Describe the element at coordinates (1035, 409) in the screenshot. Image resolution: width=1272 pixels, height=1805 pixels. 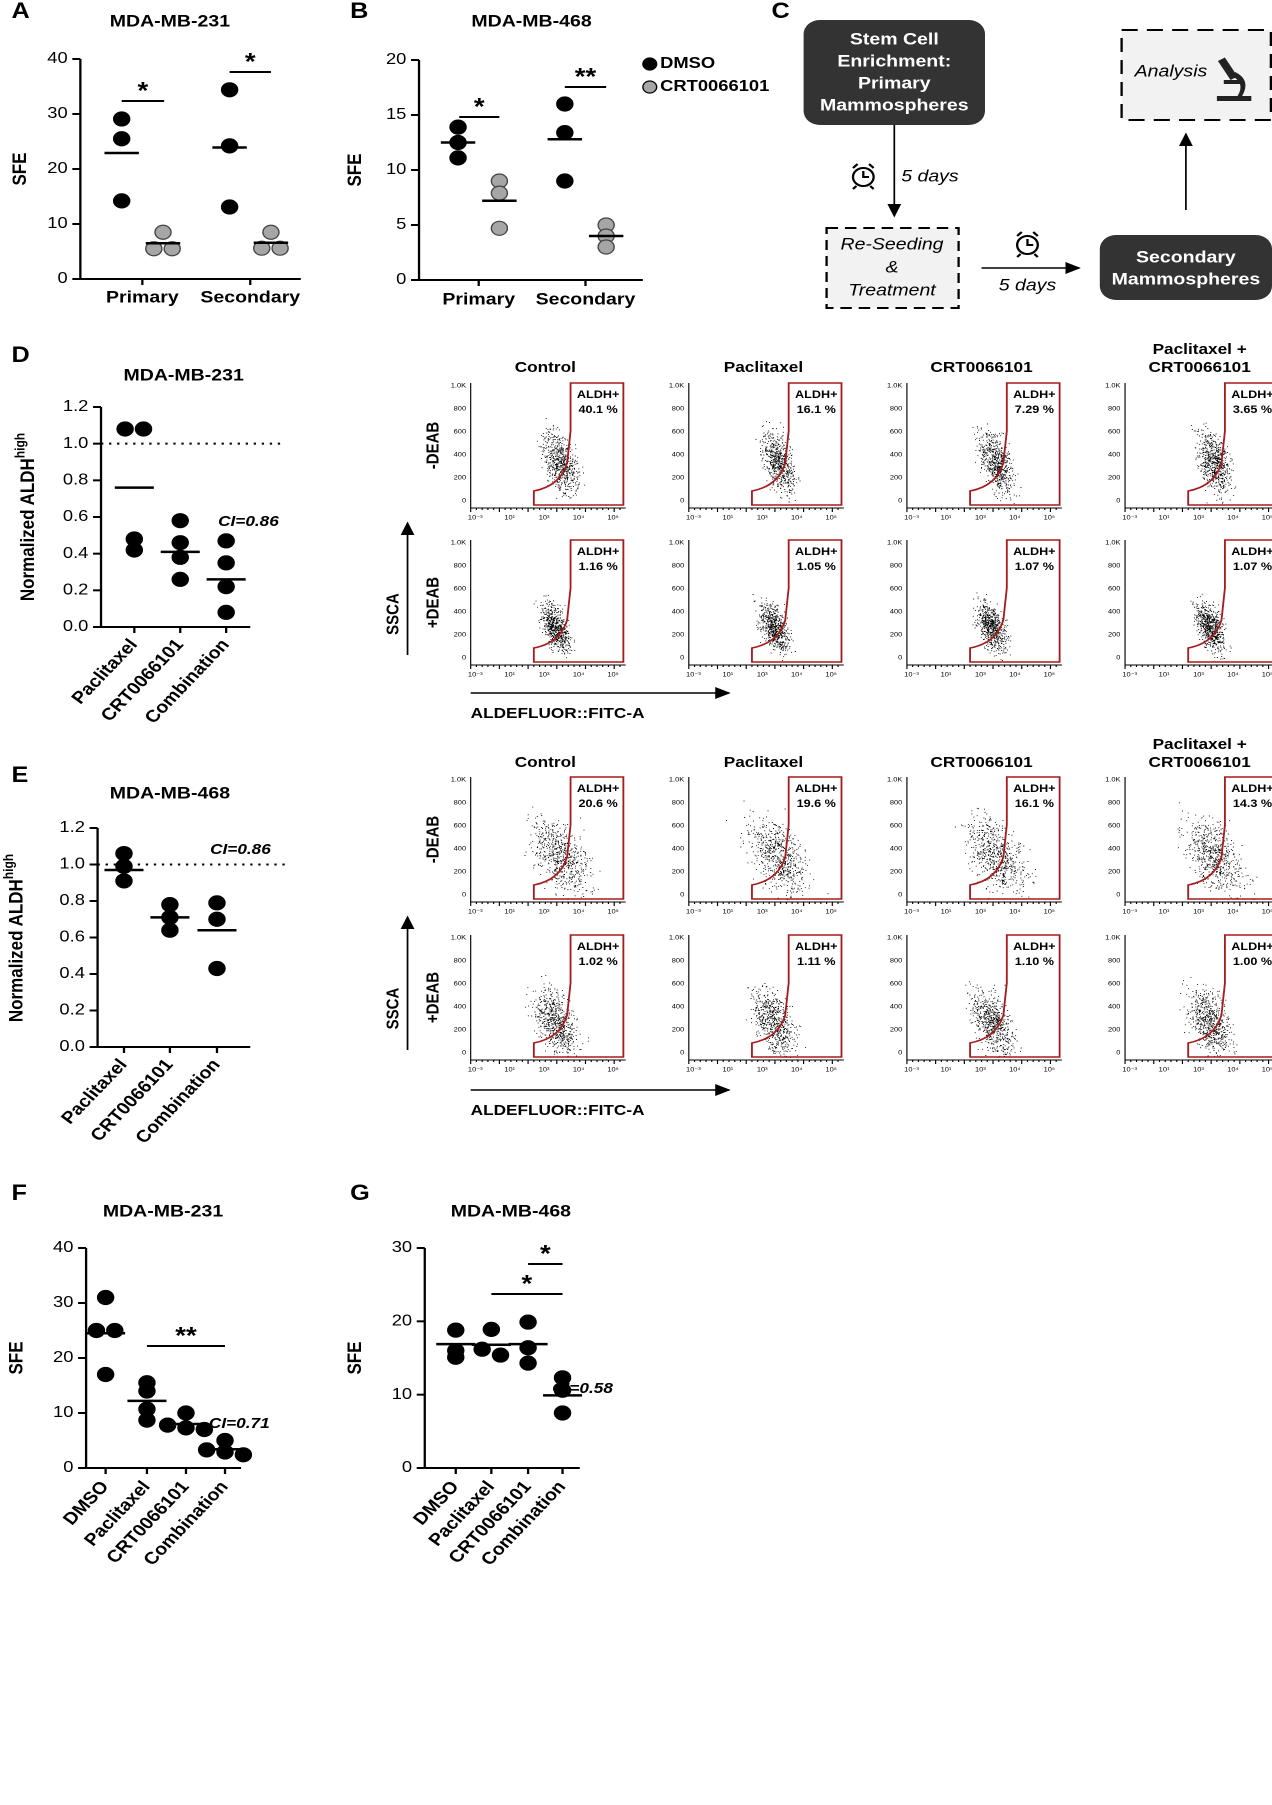
I see `gate-percent: 7.29 %` at that location.